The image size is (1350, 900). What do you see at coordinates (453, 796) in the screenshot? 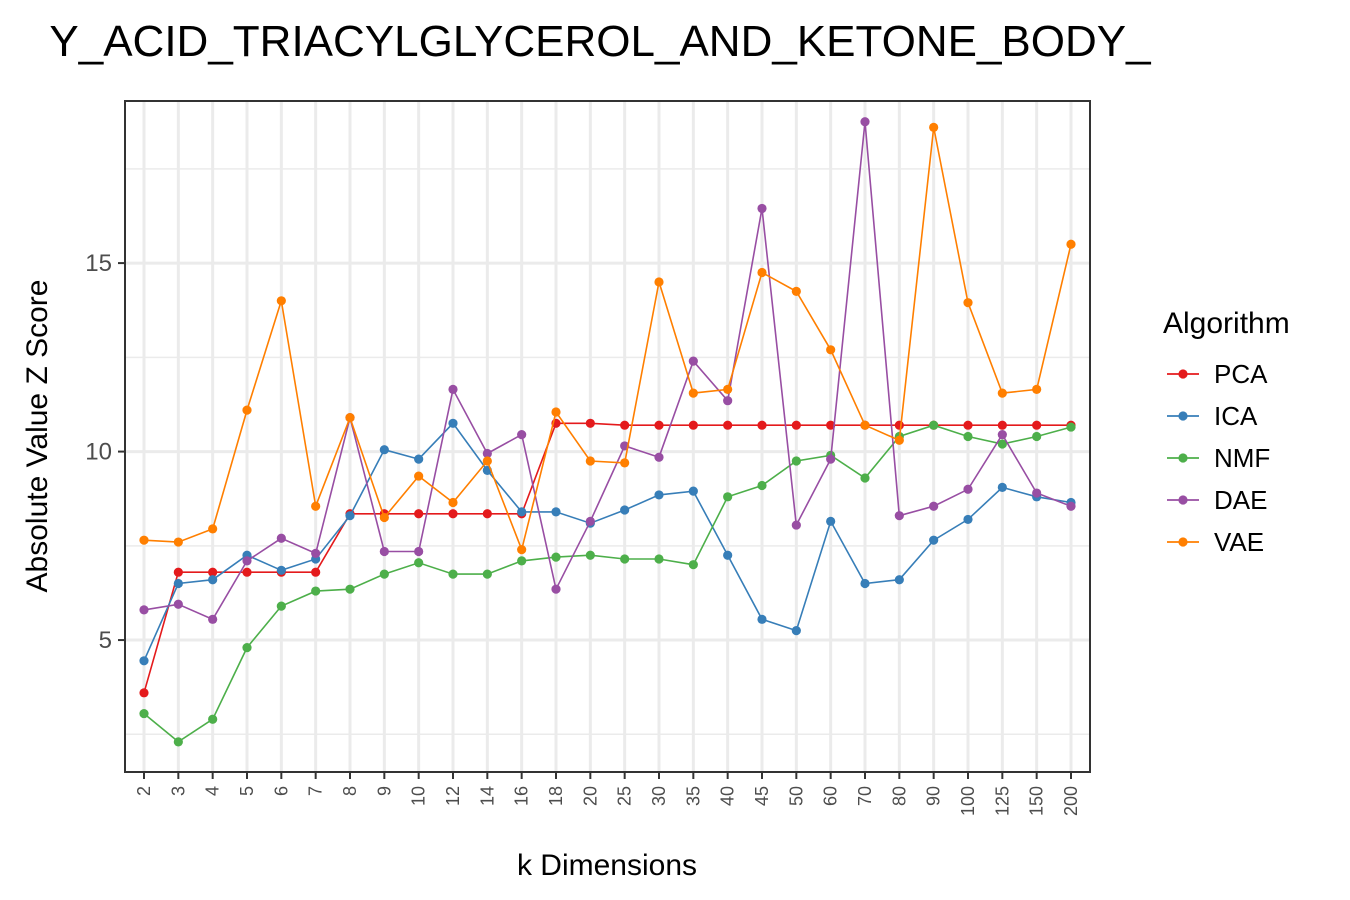
I see `x-tick-label: 12` at bounding box center [453, 796].